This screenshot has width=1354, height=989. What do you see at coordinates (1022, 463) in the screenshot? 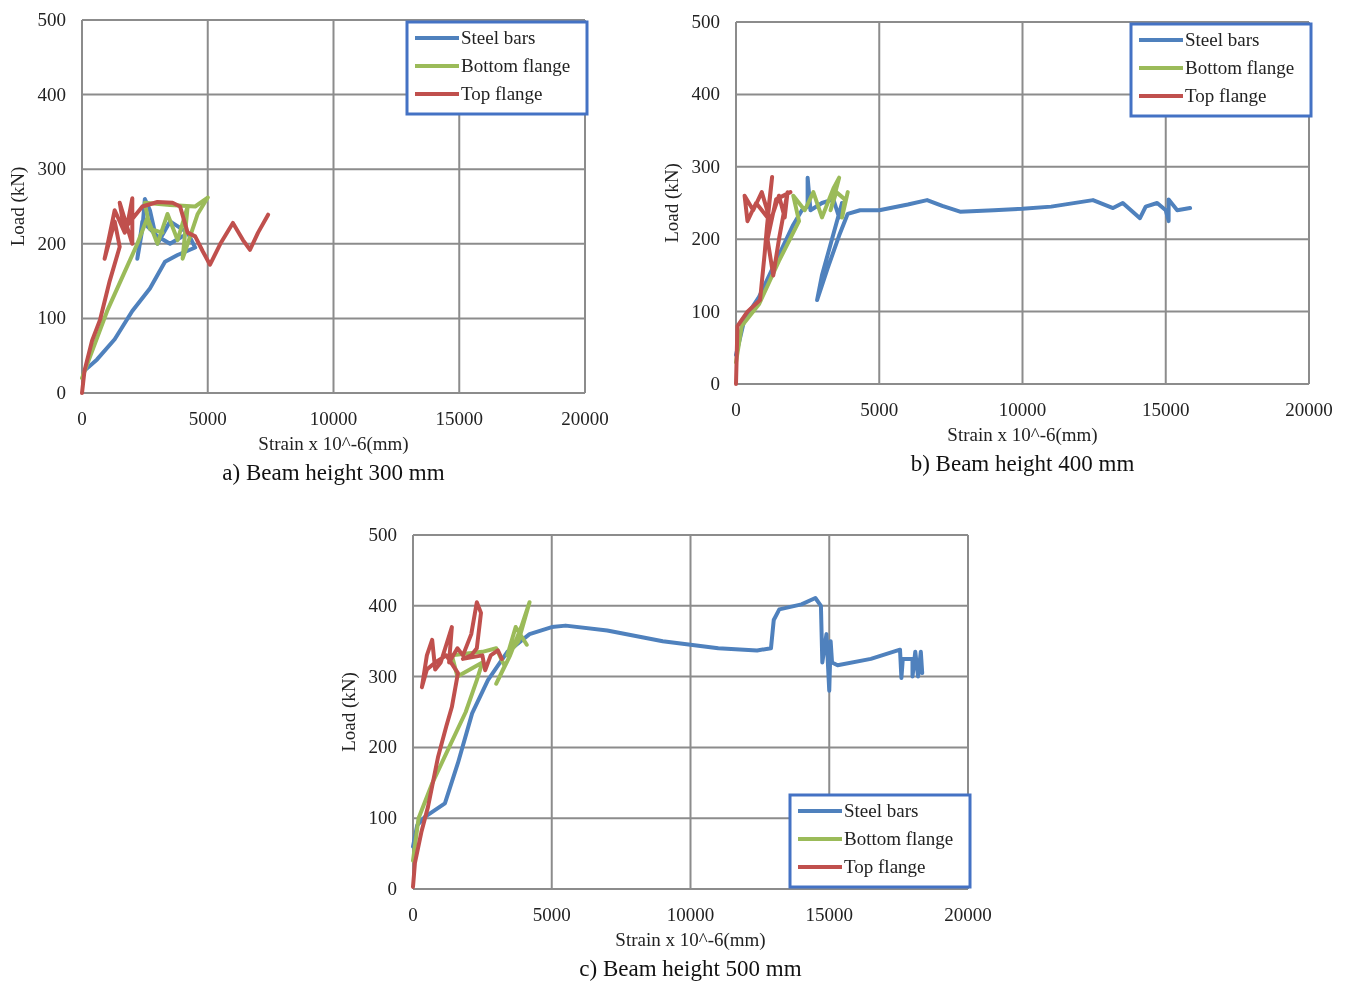
I see `text: b) Beam height 400 mm` at bounding box center [1022, 463].